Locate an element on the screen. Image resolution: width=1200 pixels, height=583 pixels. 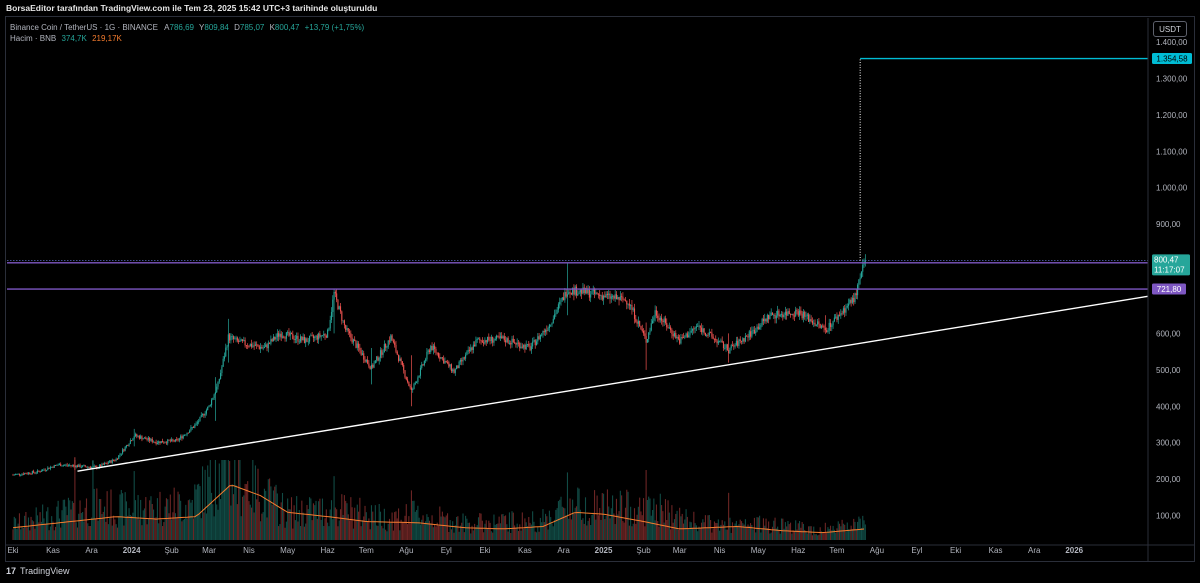
symbol-name: Binance Coin / TetherUS · 1G · BINANCE is located at coordinates (84, 27).